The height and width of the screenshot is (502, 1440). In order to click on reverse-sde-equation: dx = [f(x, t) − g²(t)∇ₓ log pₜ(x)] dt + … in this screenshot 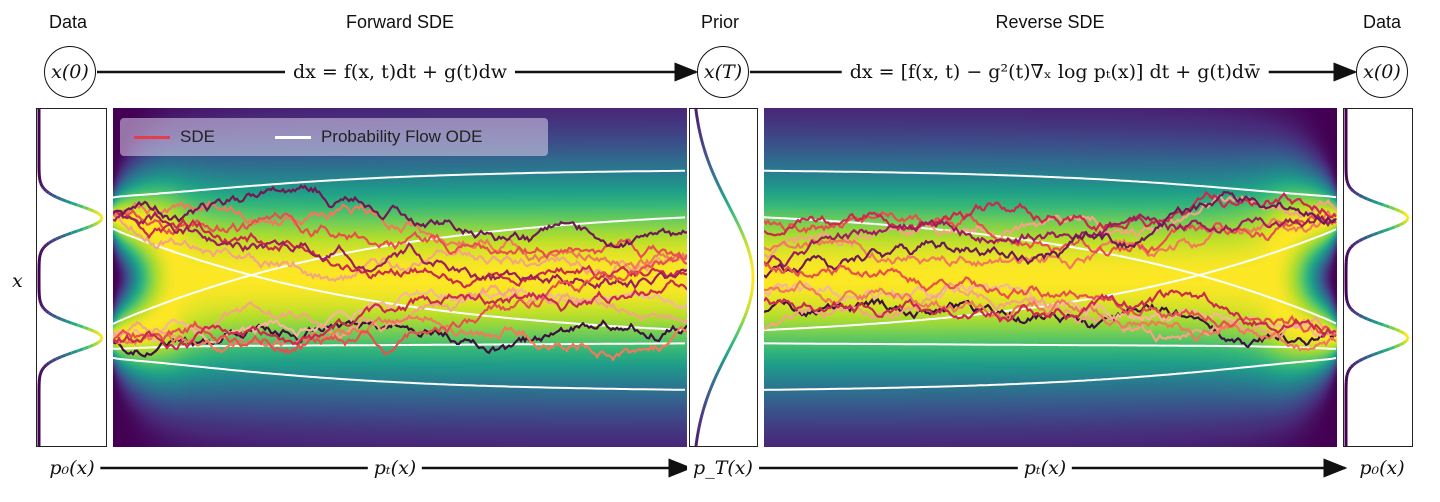, I will do `click(1055, 72)`.